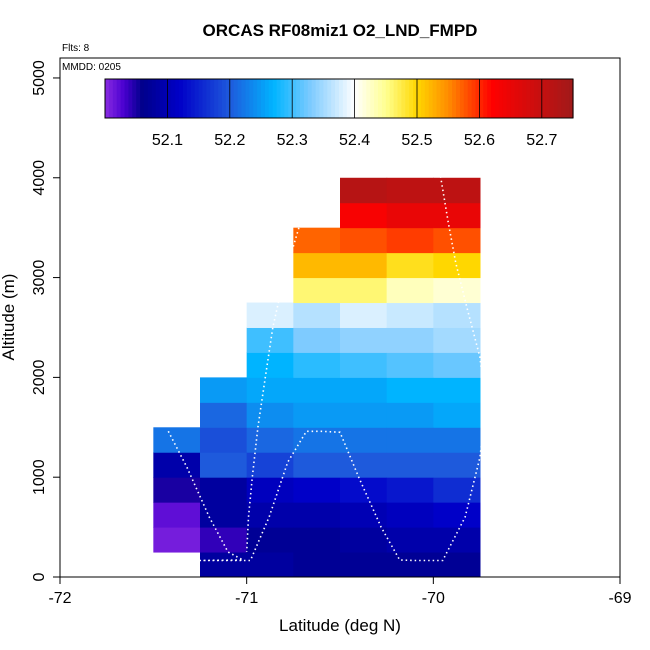  Describe the element at coordinates (619, 598) in the screenshot. I see `x-tick-label: -69` at that location.